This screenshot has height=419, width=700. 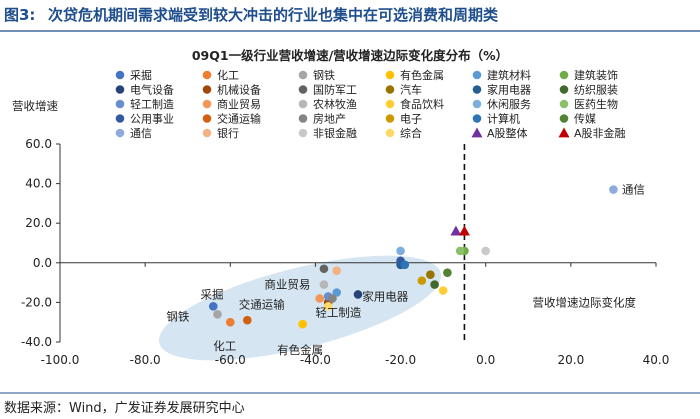 What do you see at coordinates (228, 75) in the screenshot?
I see `legend-label: 化工` at bounding box center [228, 75].